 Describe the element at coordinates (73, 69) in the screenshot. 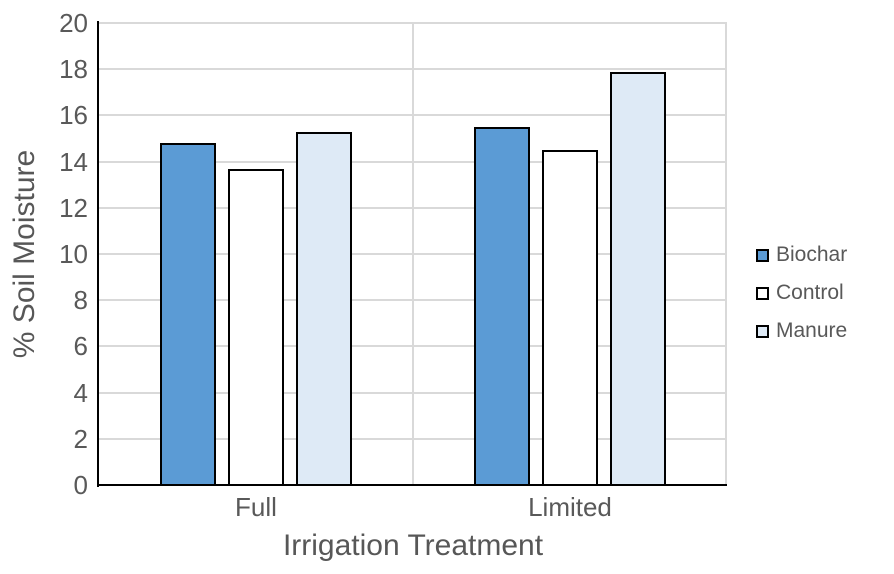

I see `y-tick-label: 18` at that location.